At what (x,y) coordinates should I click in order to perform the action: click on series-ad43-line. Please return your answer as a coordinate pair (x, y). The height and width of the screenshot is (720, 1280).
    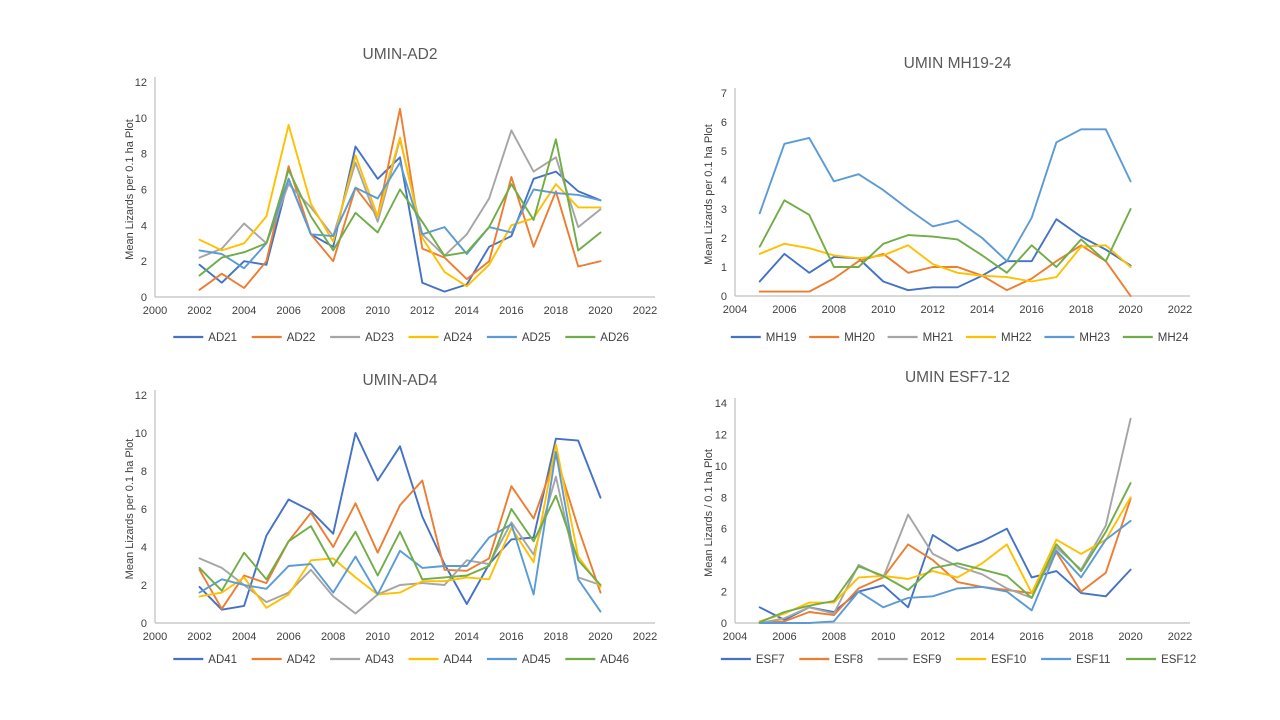
    Looking at the image, I should click on (400, 545).